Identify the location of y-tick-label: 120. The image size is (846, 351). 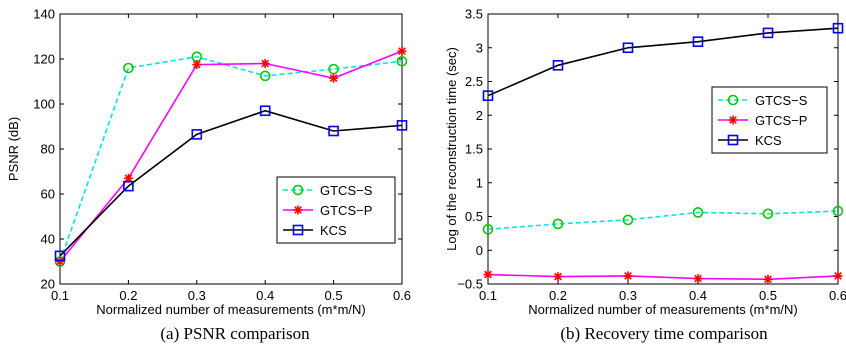
(44, 59).